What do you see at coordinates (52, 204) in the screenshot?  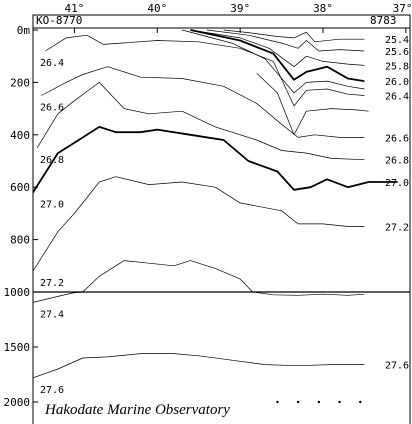 I see `contour-label-left: 27.0` at bounding box center [52, 204].